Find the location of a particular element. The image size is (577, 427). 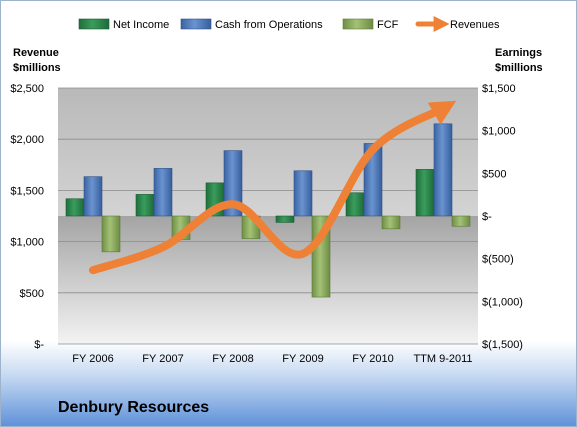

category-label: FY 2010 is located at coordinates (372, 359).